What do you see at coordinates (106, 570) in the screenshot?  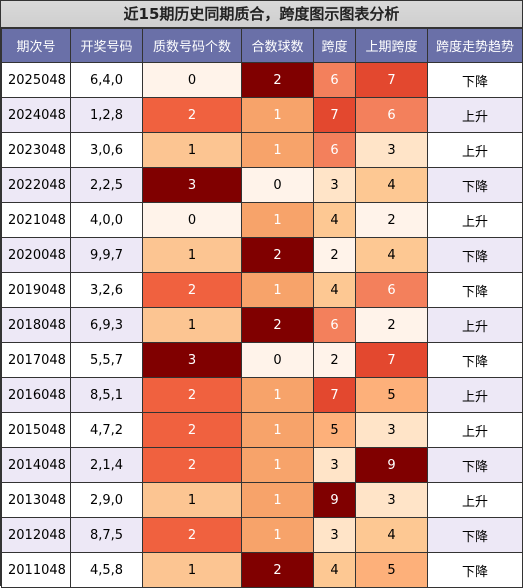 I see `cell-numbers: 4,5,8` at bounding box center [106, 570].